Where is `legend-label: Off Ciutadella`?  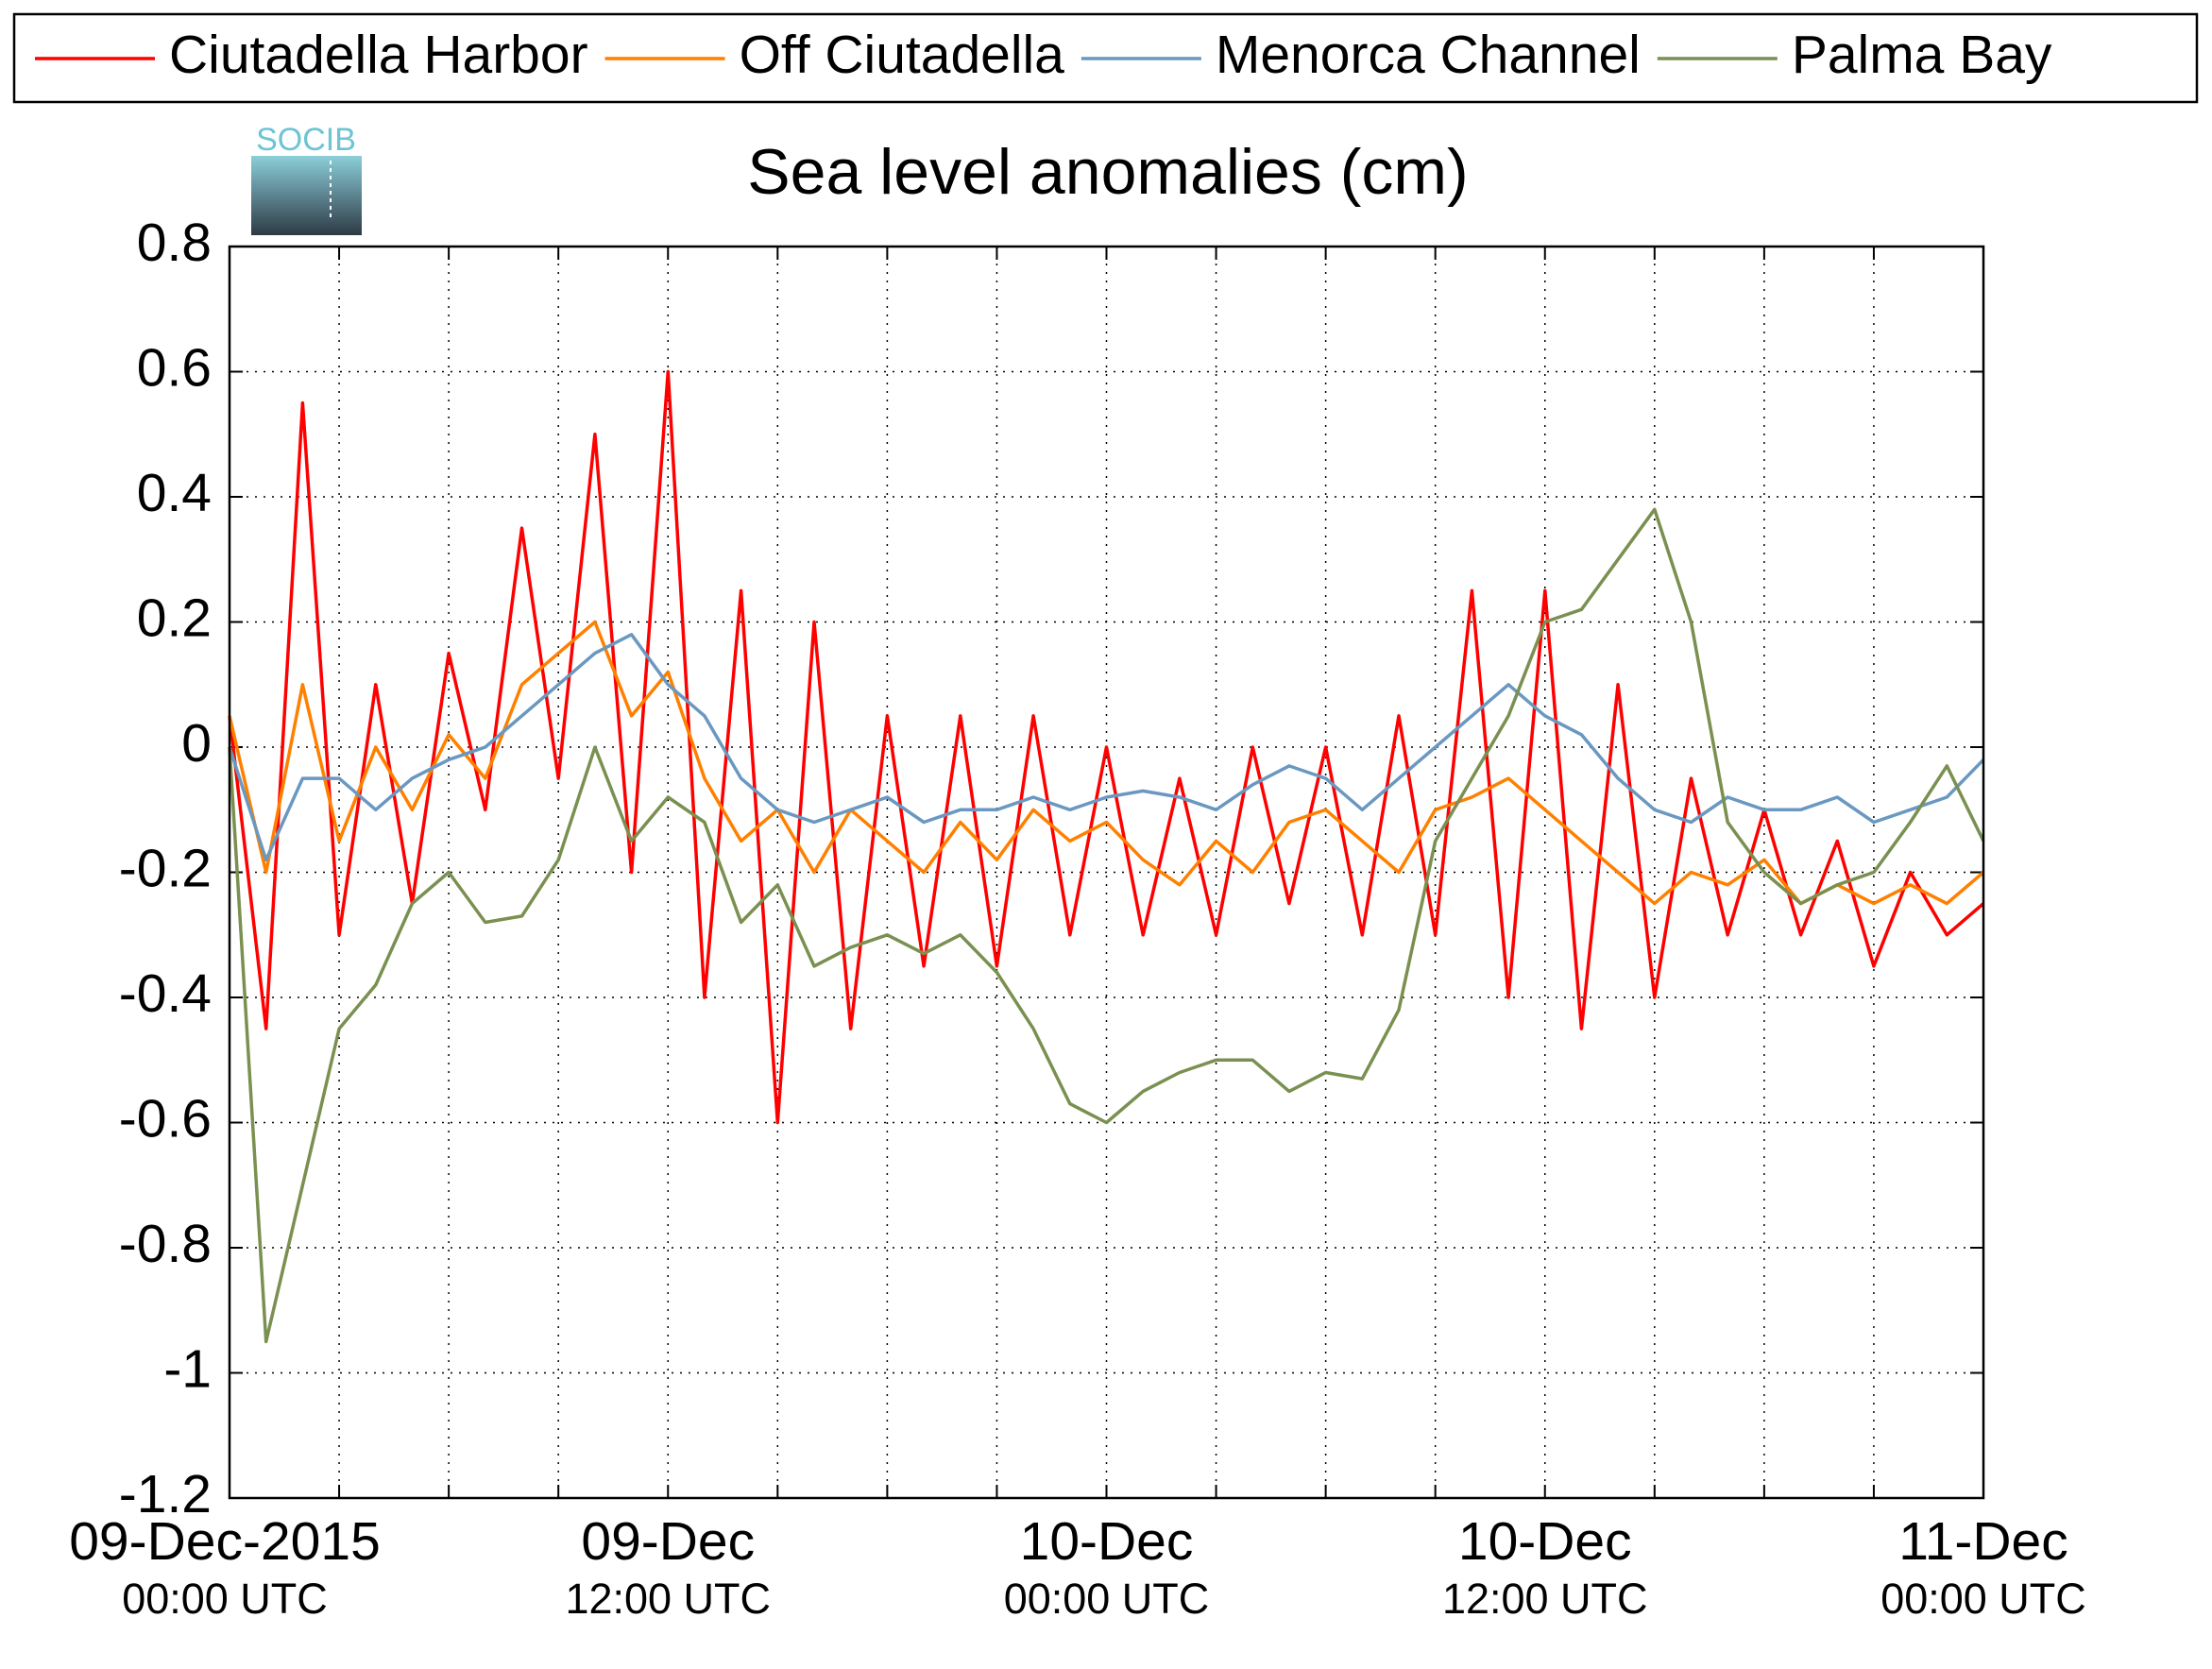 legend-label: Off Ciutadella is located at coordinates (902, 55).